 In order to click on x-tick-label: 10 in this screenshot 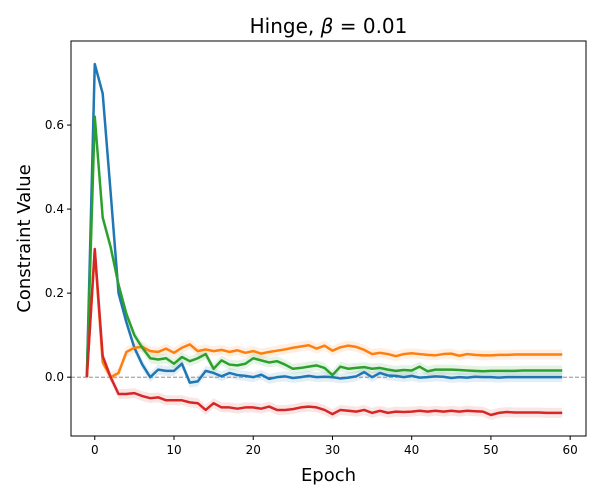, I will do `click(173, 450)`.